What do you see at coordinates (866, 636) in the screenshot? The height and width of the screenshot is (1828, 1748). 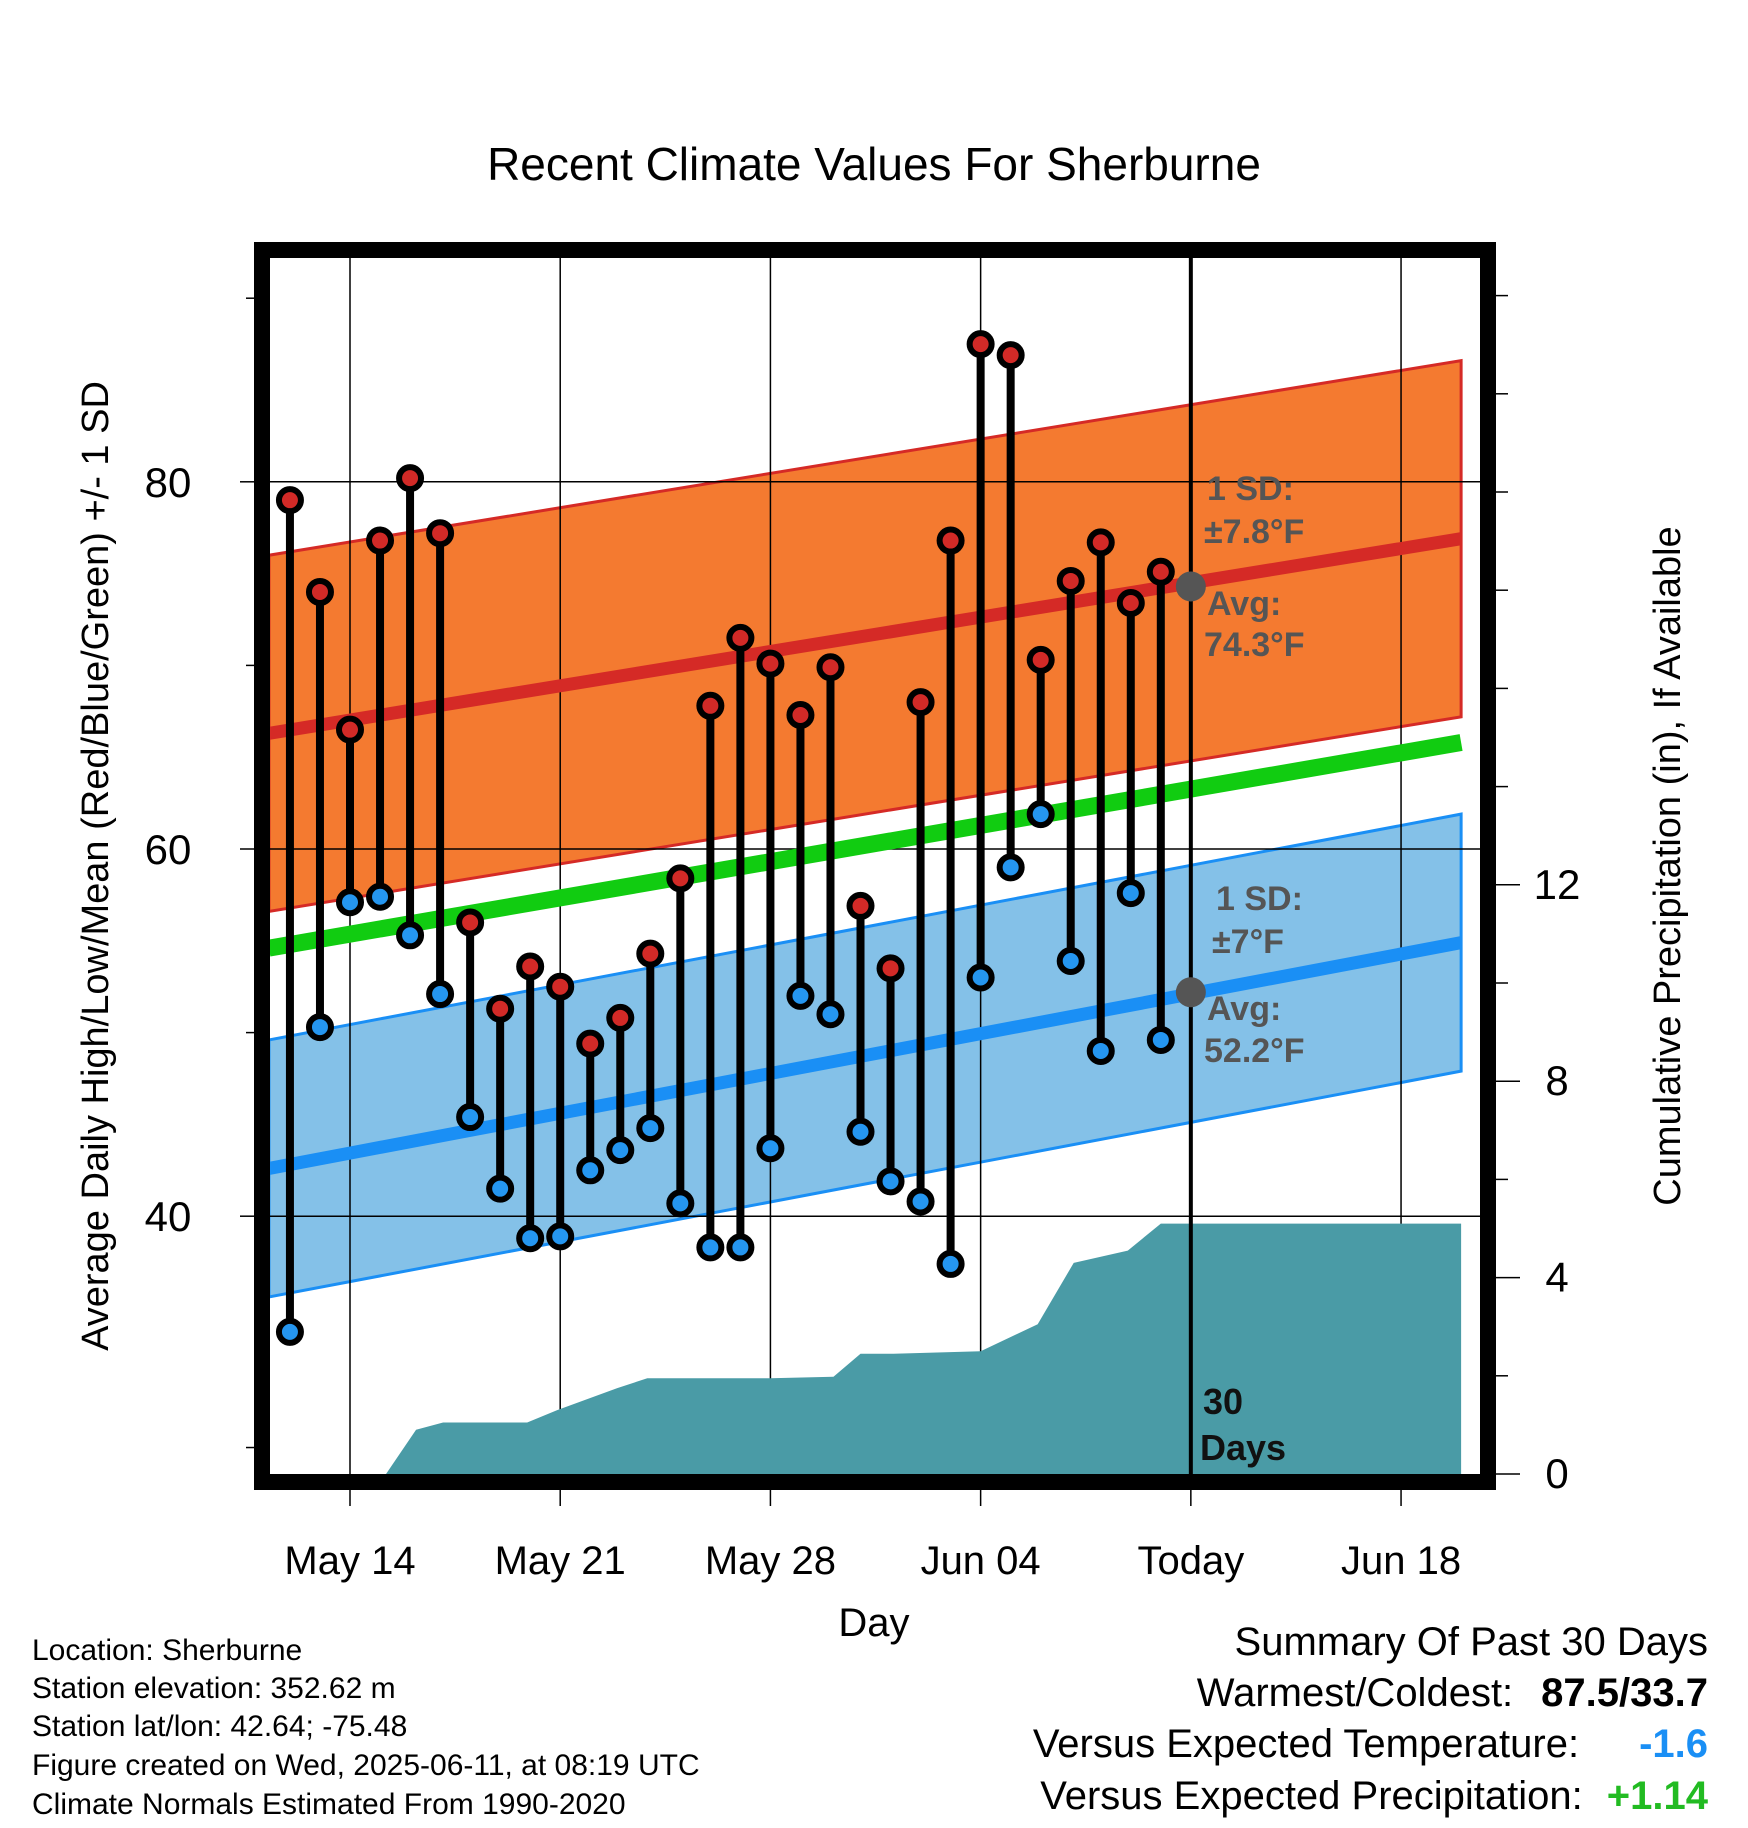 I see `high-normal-line` at bounding box center [866, 636].